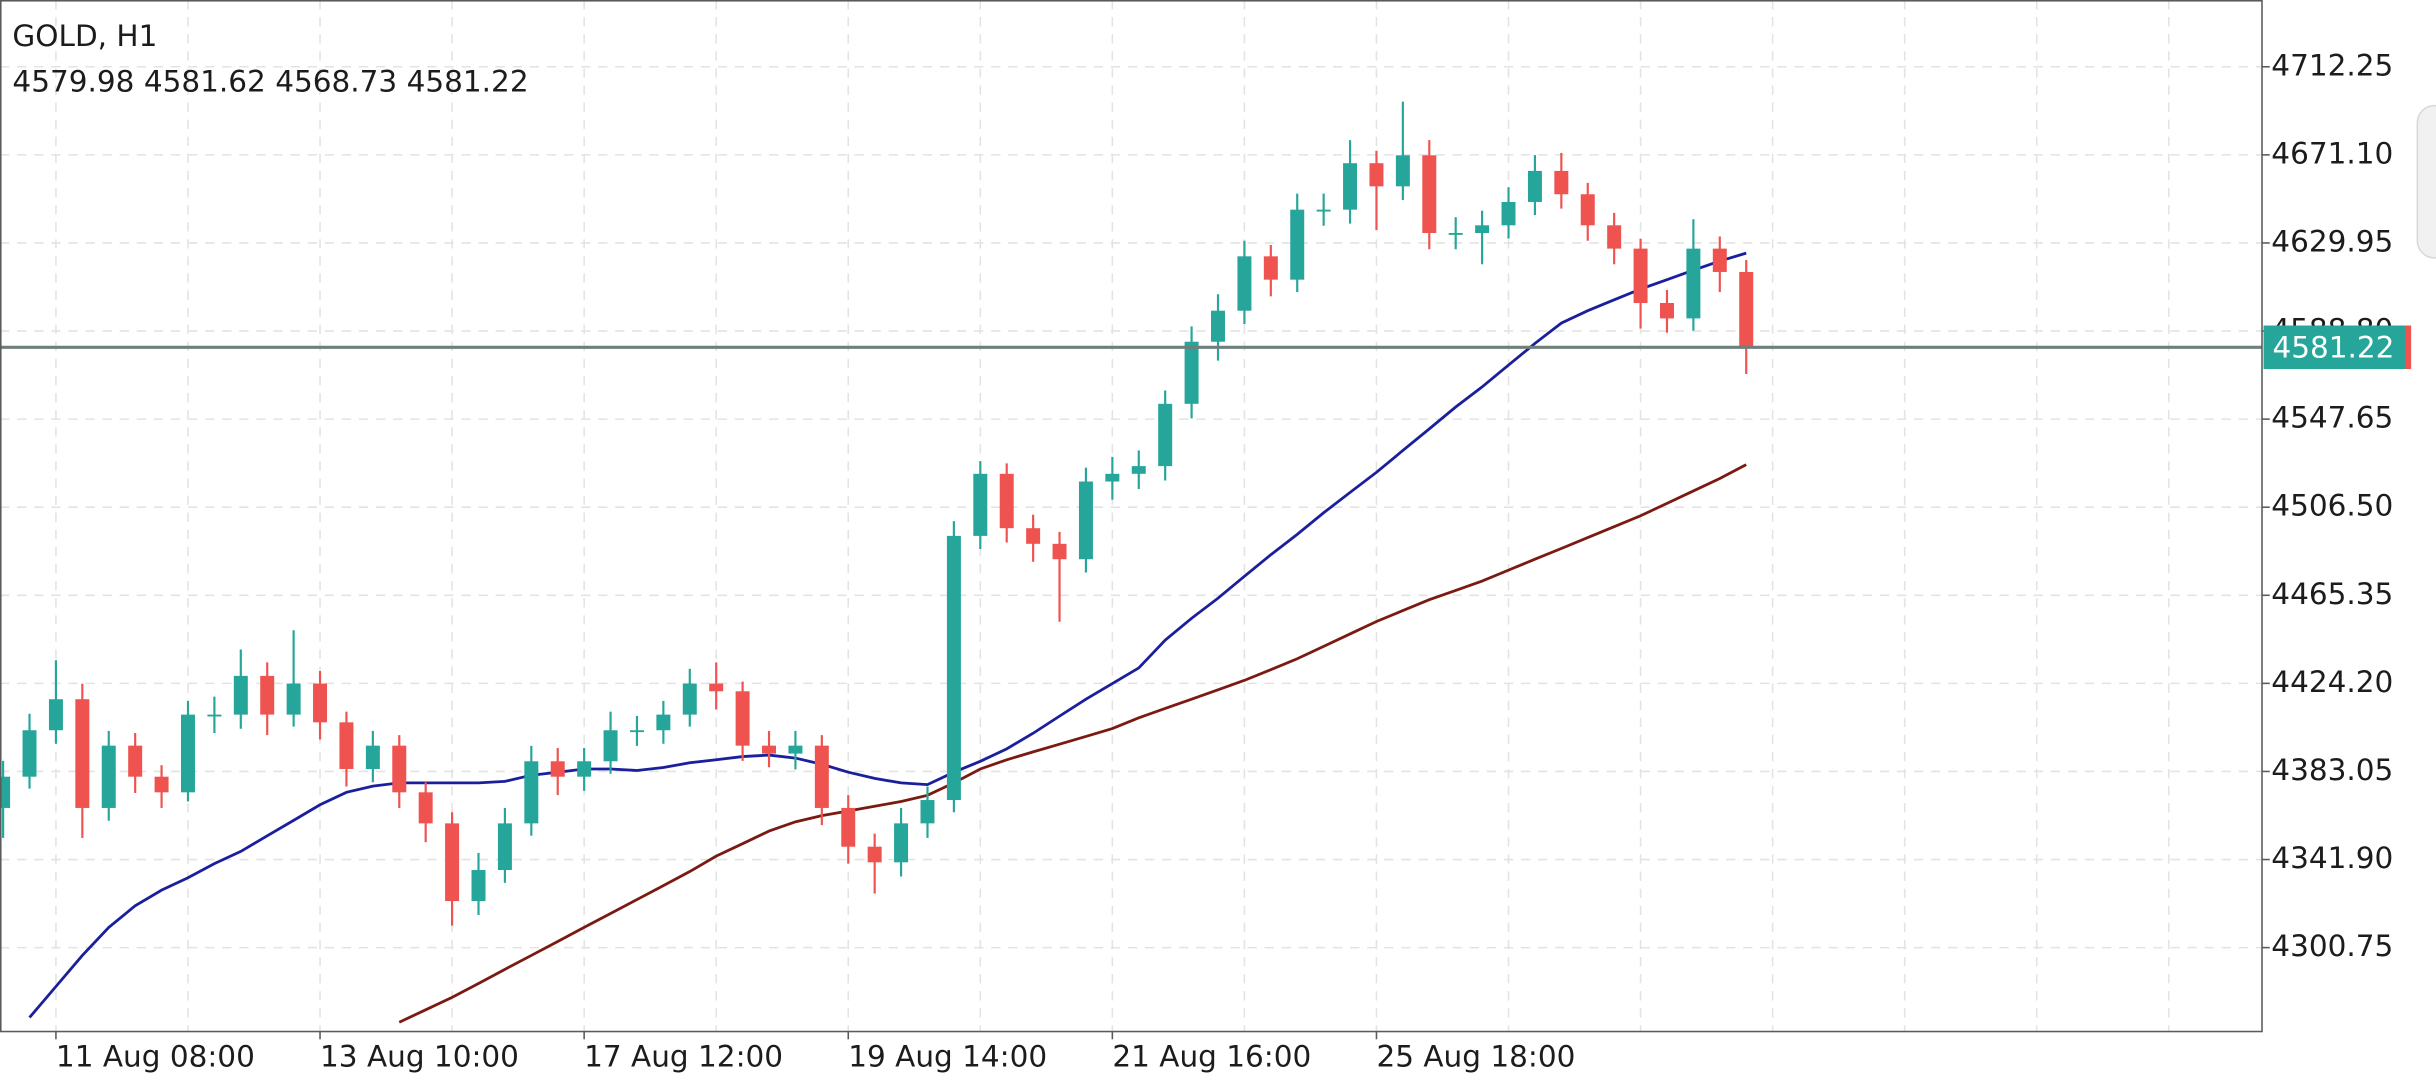 This screenshot has height=1080, width=2436. What do you see at coordinates (683, 1056) in the screenshot?
I see `x-tick-label: 17 Aug 12:00` at bounding box center [683, 1056].